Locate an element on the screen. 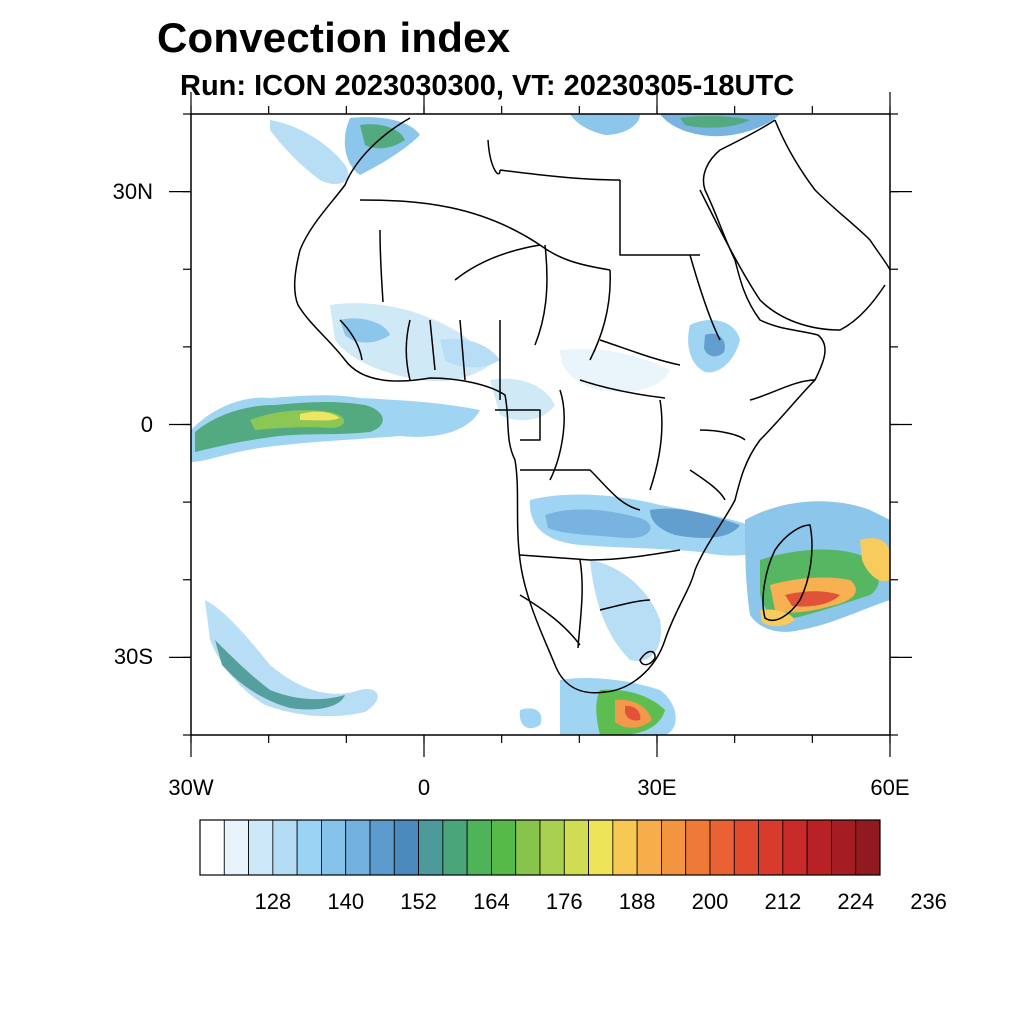 The image size is (1024, 1024). lat-tick-label: 30S is located at coordinates (133, 657).